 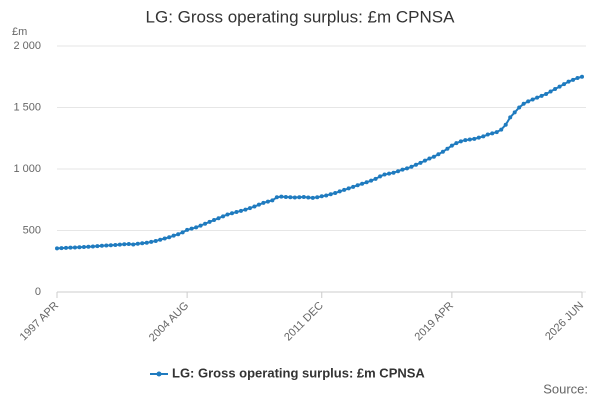 I want to click on y-tick-label: 2 000, so click(x=27, y=46).